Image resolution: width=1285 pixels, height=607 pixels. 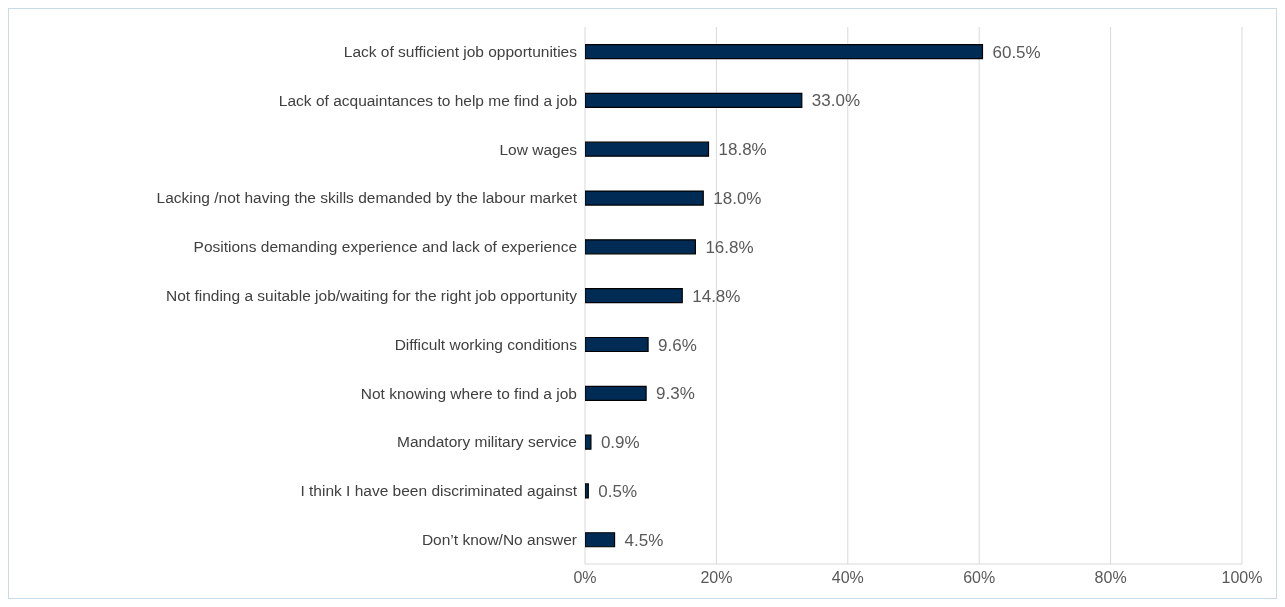 What do you see at coordinates (644, 540) in the screenshot?
I see `data-label: 4.5%` at bounding box center [644, 540].